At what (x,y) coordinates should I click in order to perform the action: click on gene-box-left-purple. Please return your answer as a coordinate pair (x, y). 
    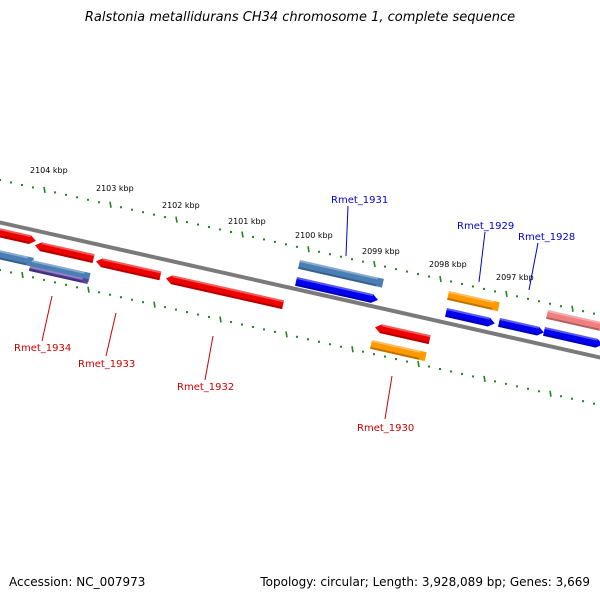
    Looking at the image, I should click on (58, 275).